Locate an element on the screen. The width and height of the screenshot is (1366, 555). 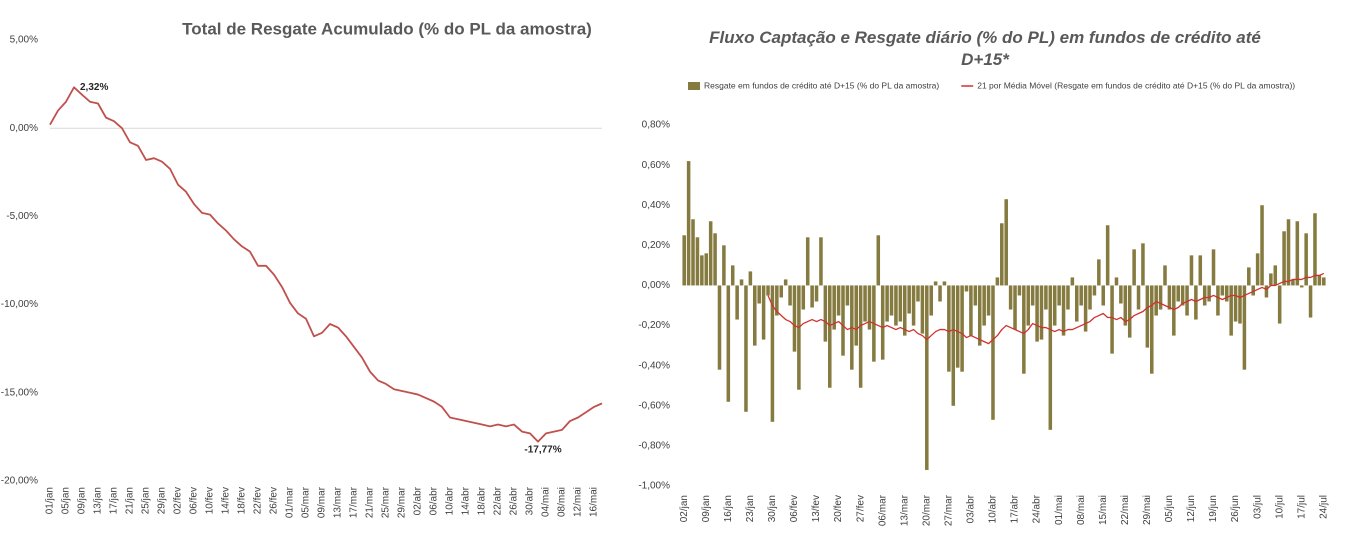
x-tick-label: 20/mar is located at coordinates (926, 510).